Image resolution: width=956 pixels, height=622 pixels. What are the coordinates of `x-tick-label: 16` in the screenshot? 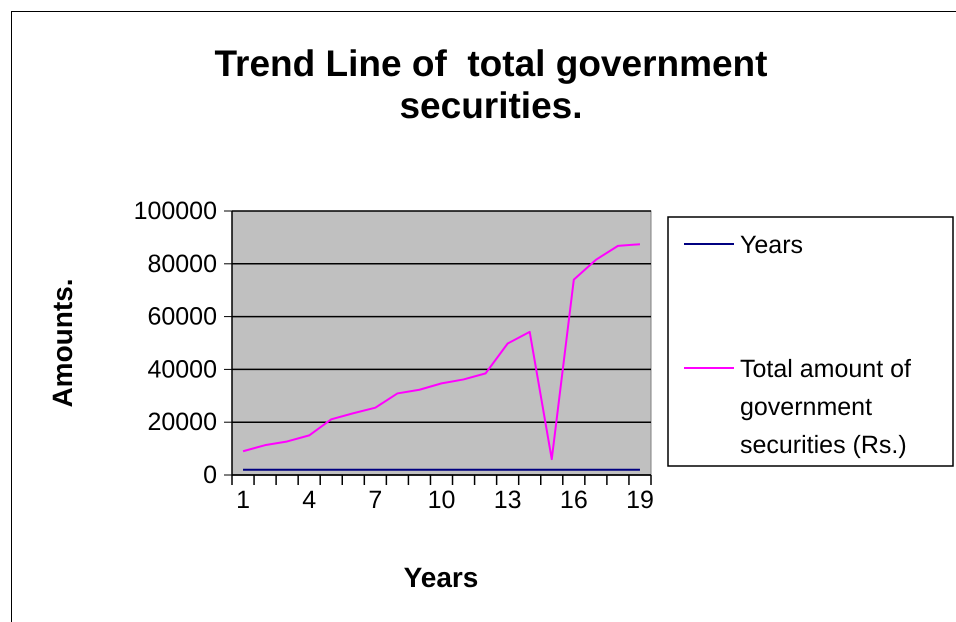 It's located at (574, 500).